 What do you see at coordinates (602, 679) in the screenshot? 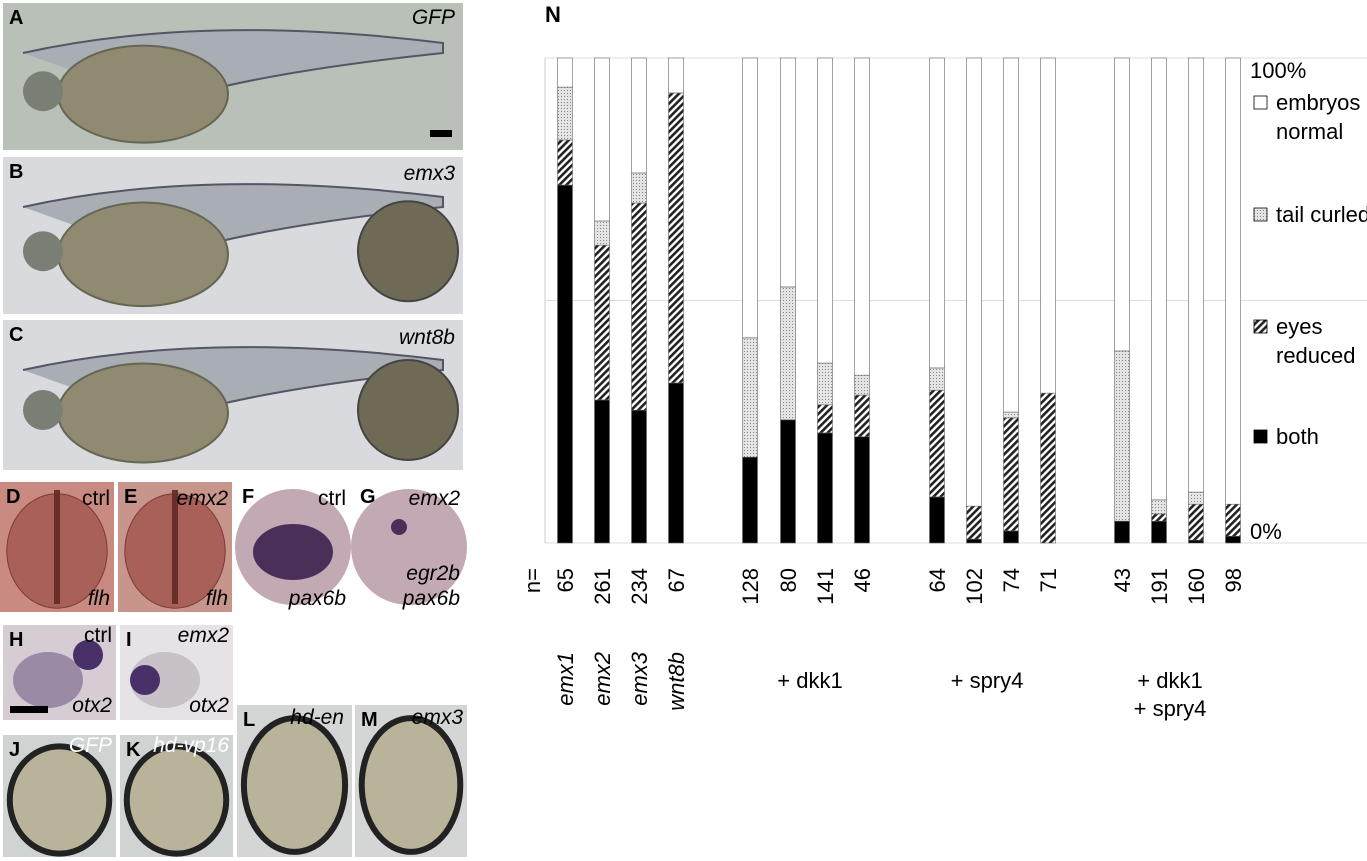
I see `group-label: emx2` at bounding box center [602, 679].